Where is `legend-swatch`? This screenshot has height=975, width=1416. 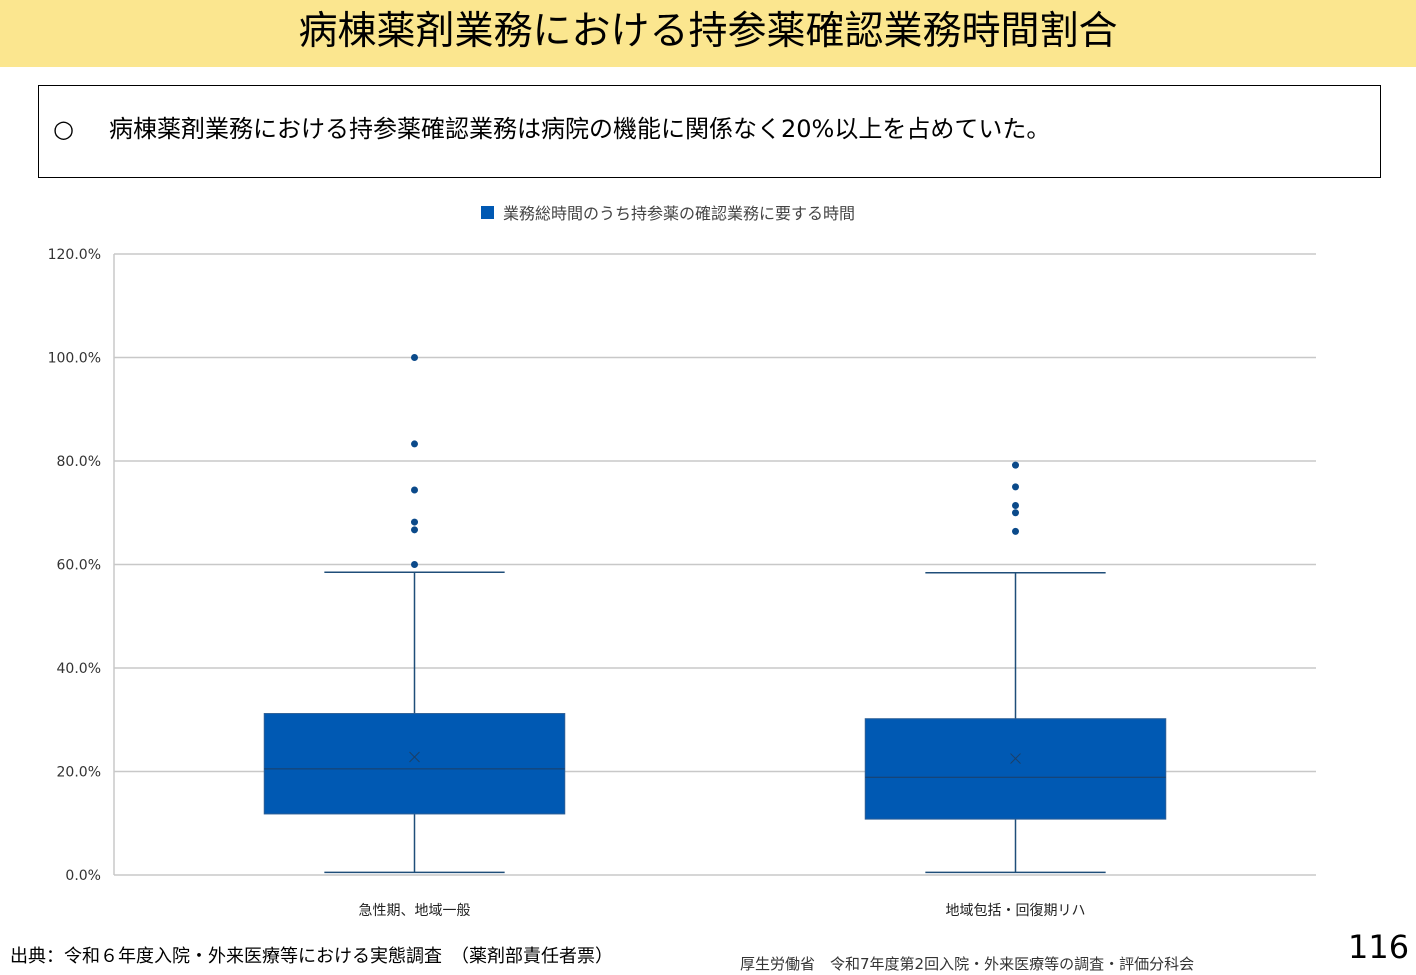
legend-swatch is located at coordinates (487, 212).